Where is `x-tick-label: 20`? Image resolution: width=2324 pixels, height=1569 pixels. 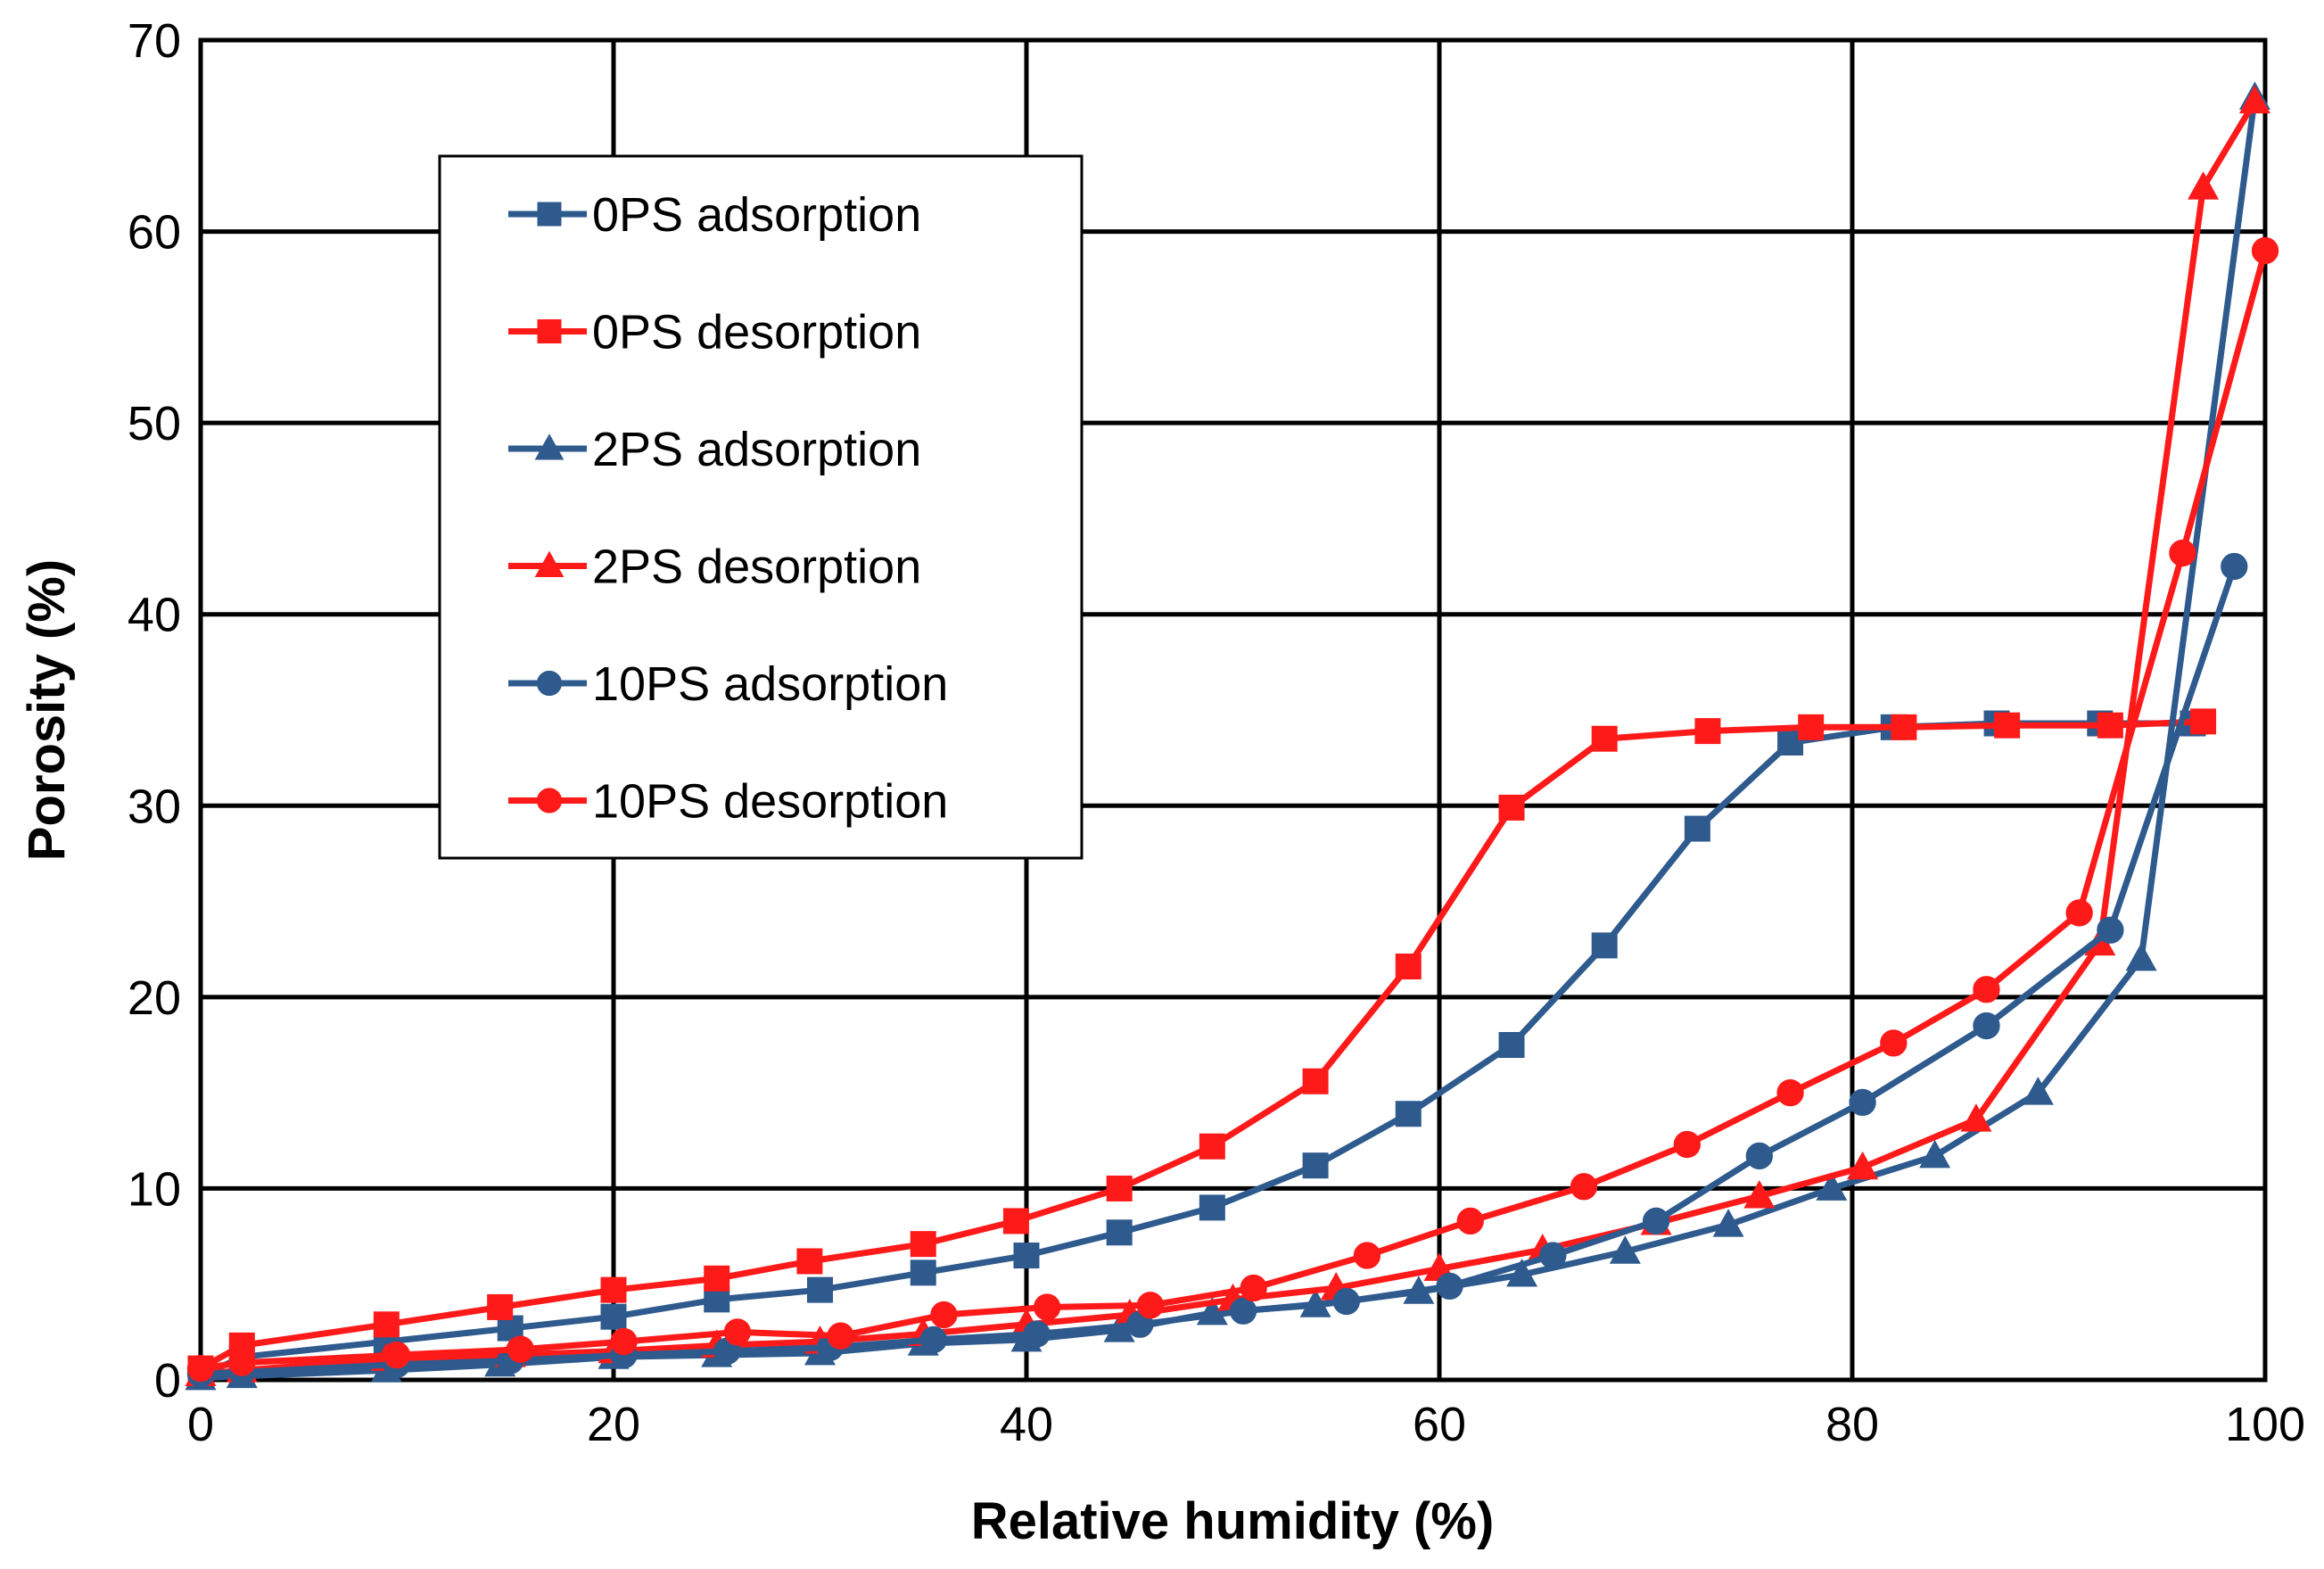
x-tick-label: 20 is located at coordinates (613, 1424).